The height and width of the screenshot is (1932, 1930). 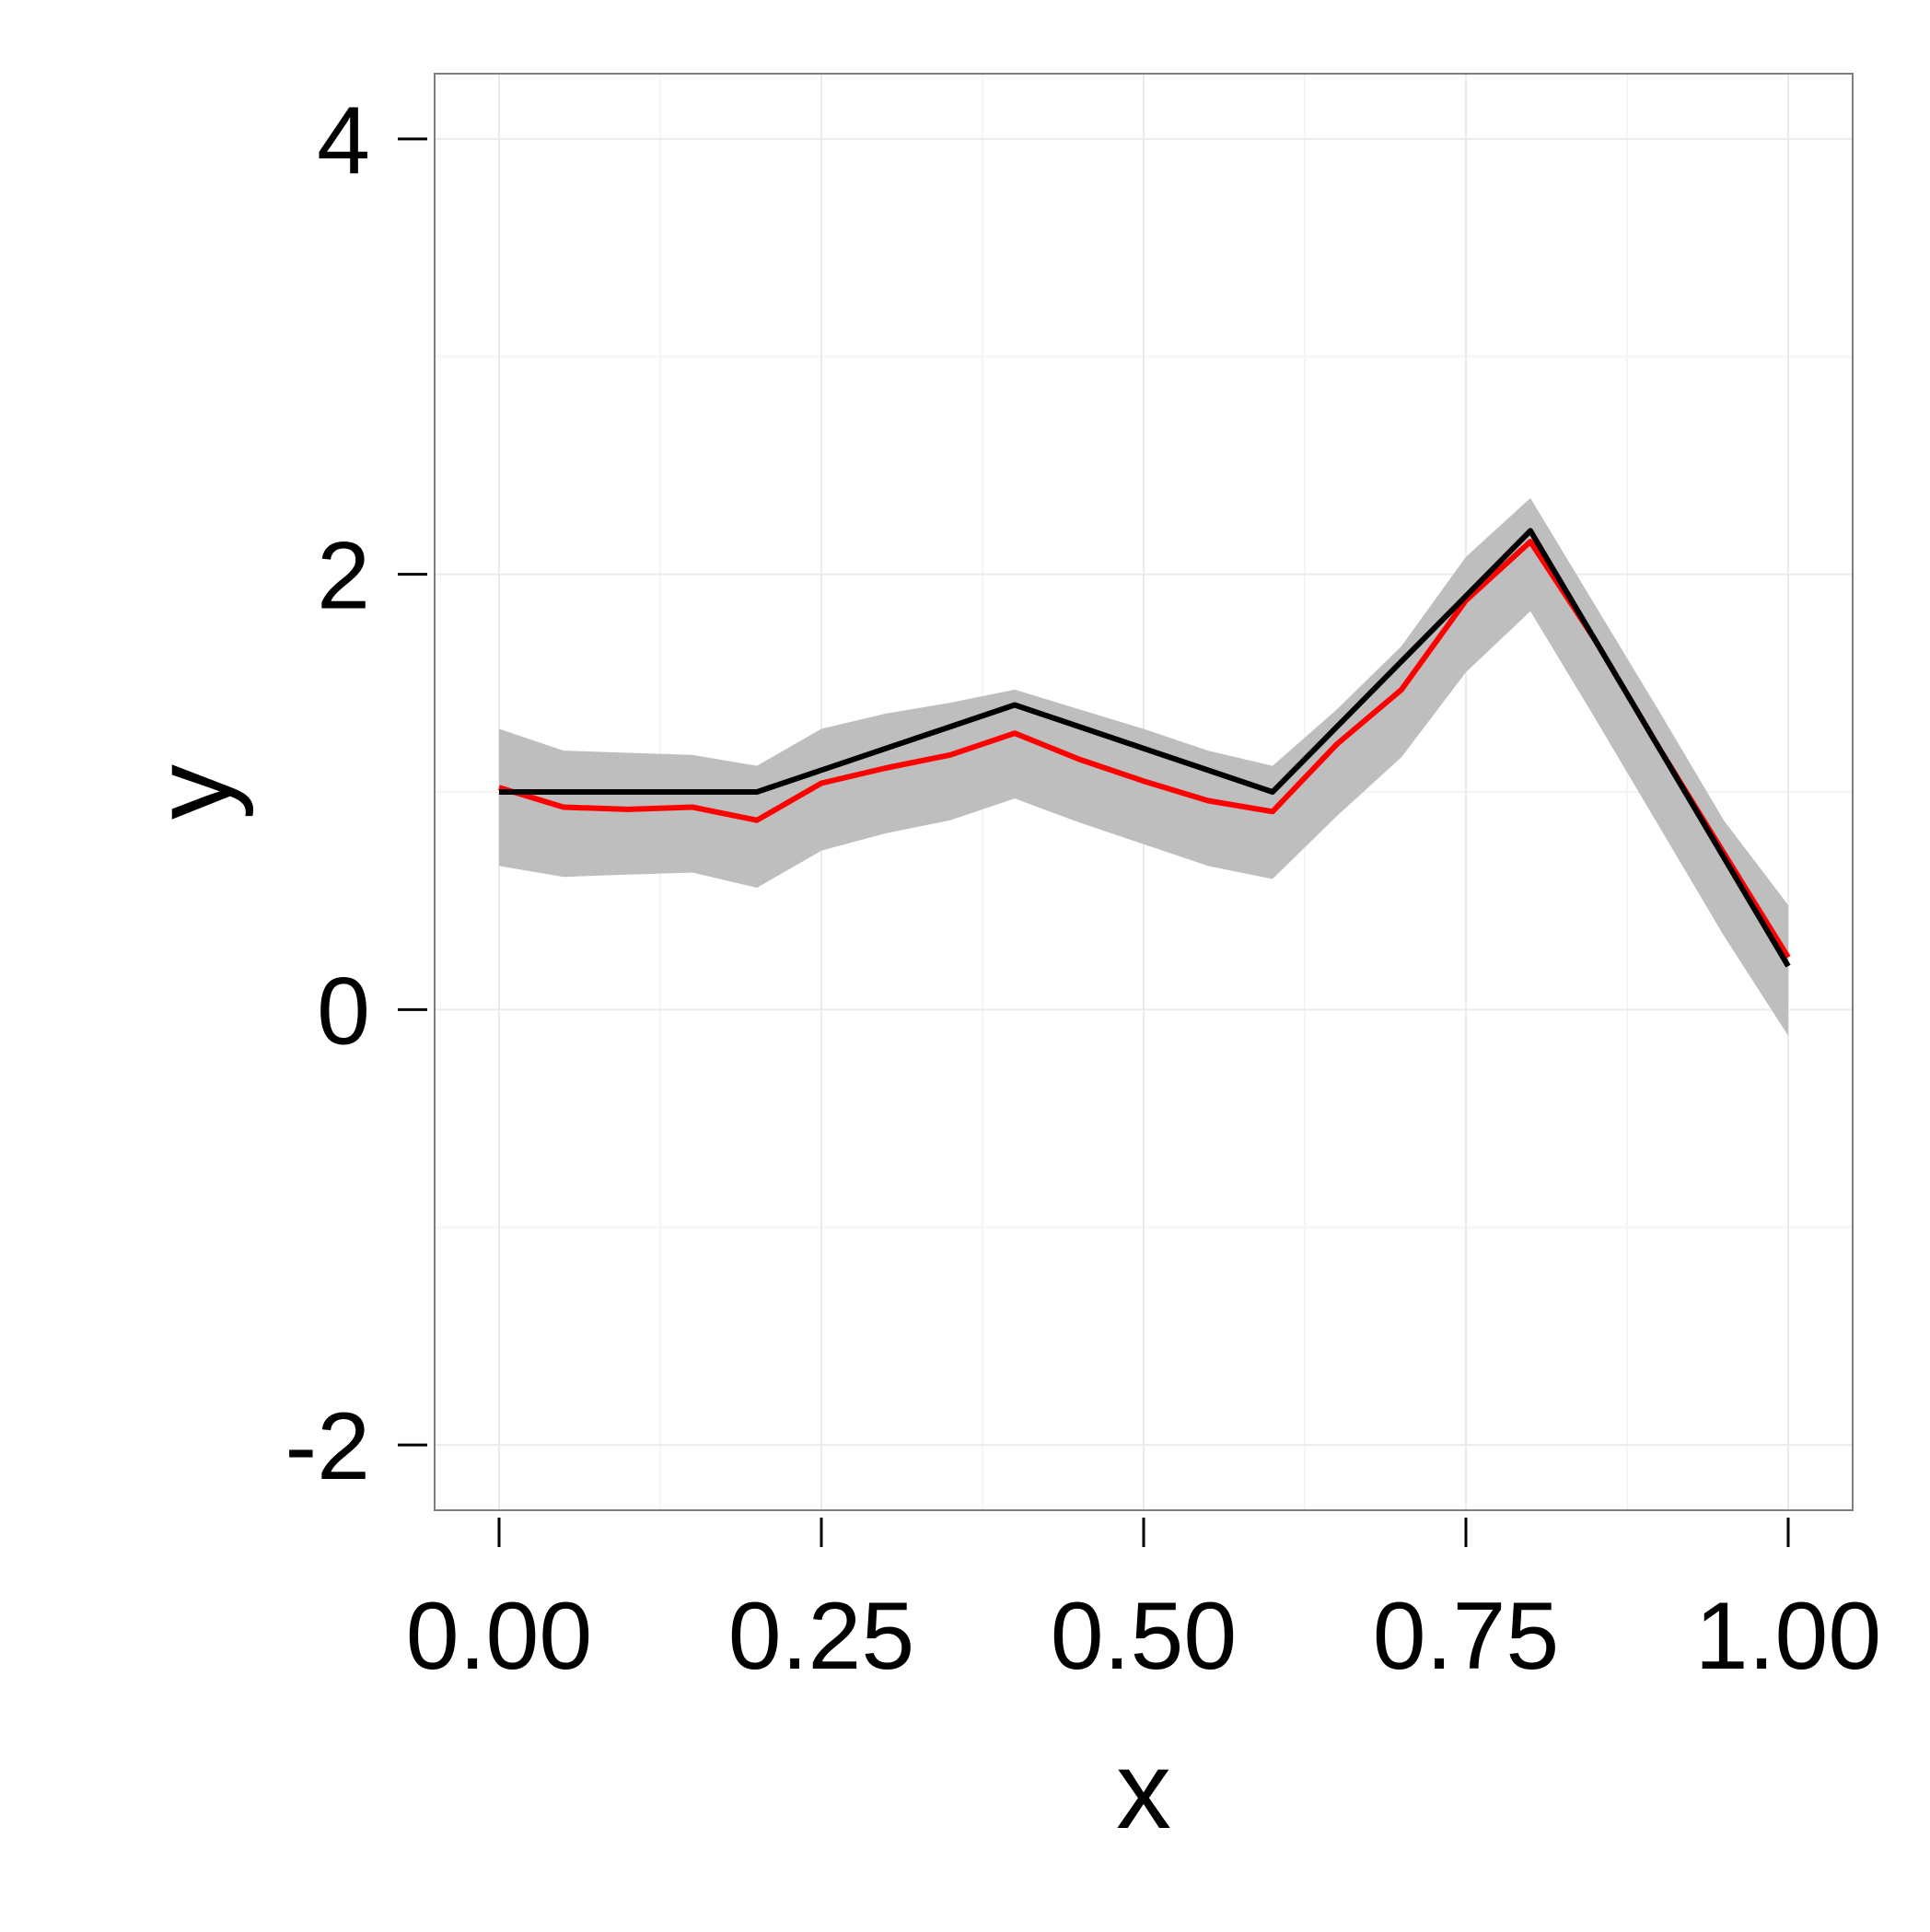 What do you see at coordinates (327, 1446) in the screenshot?
I see `y-tick-label: -2` at bounding box center [327, 1446].